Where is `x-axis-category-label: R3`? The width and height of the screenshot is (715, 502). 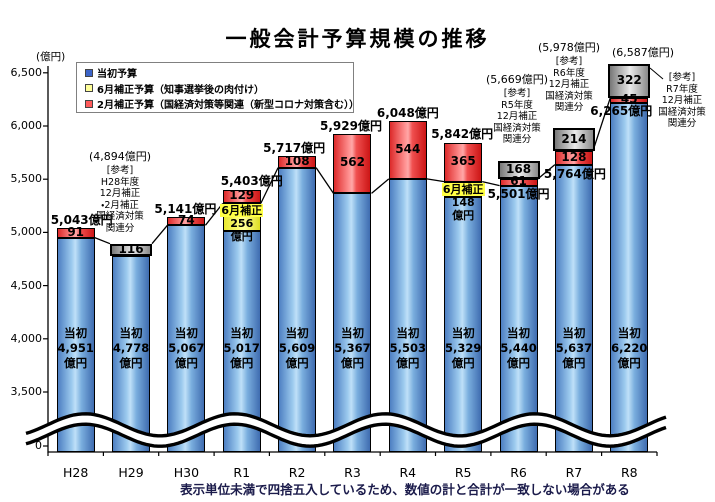 x-axis-category-label: R3 is located at coordinates (352, 472).